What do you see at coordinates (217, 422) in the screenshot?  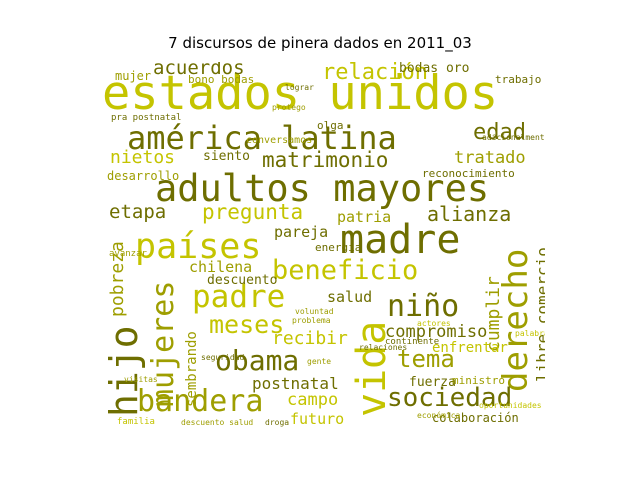 I see `word: descuento salud` at bounding box center [217, 422].